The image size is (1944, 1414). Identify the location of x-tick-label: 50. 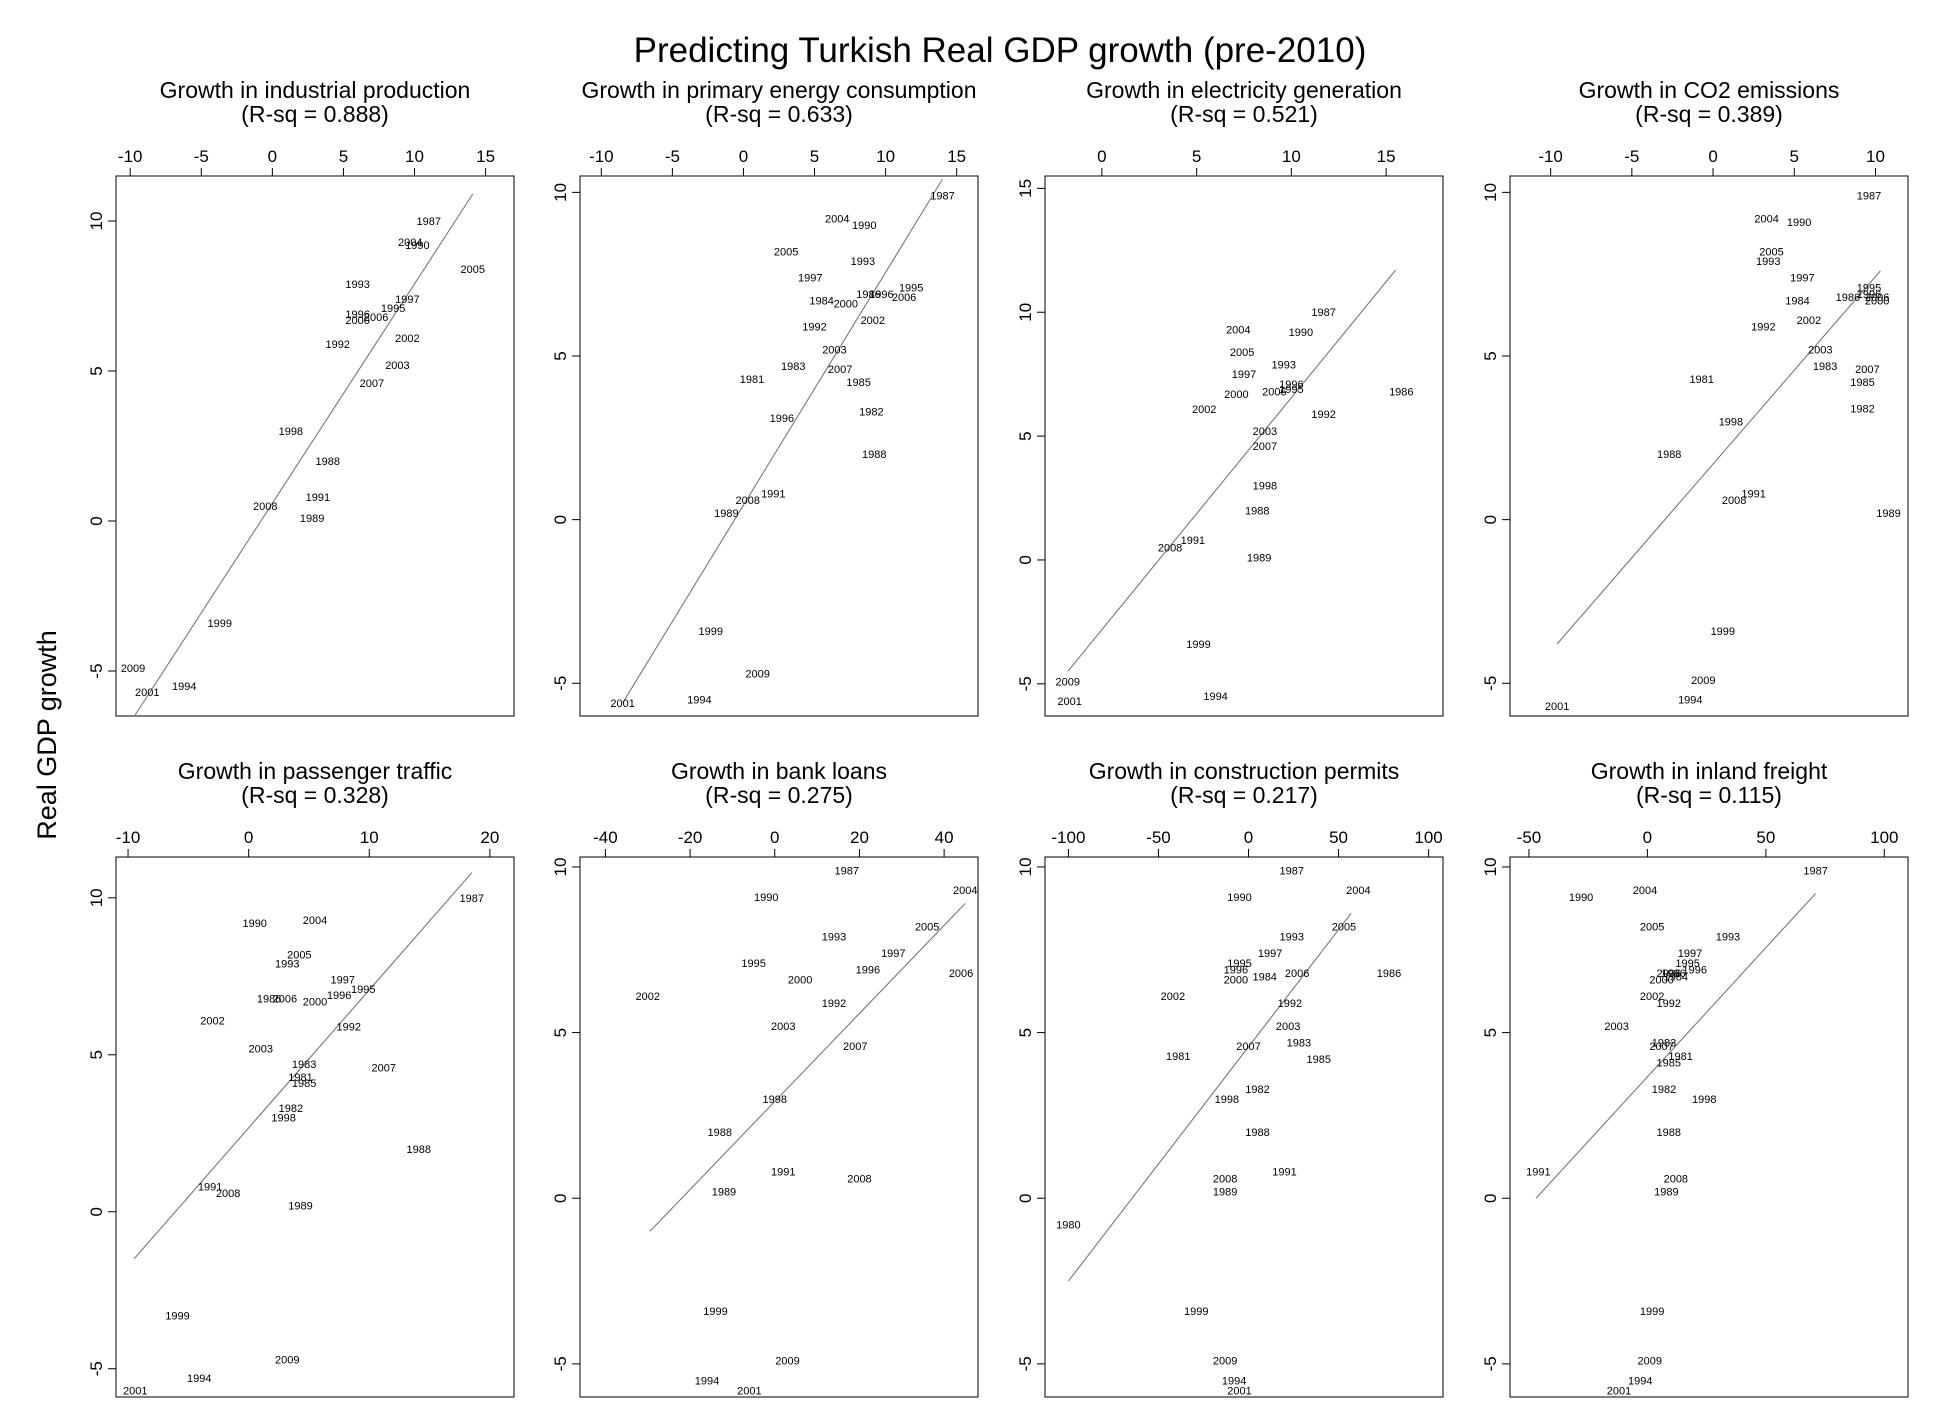
(1338, 837).